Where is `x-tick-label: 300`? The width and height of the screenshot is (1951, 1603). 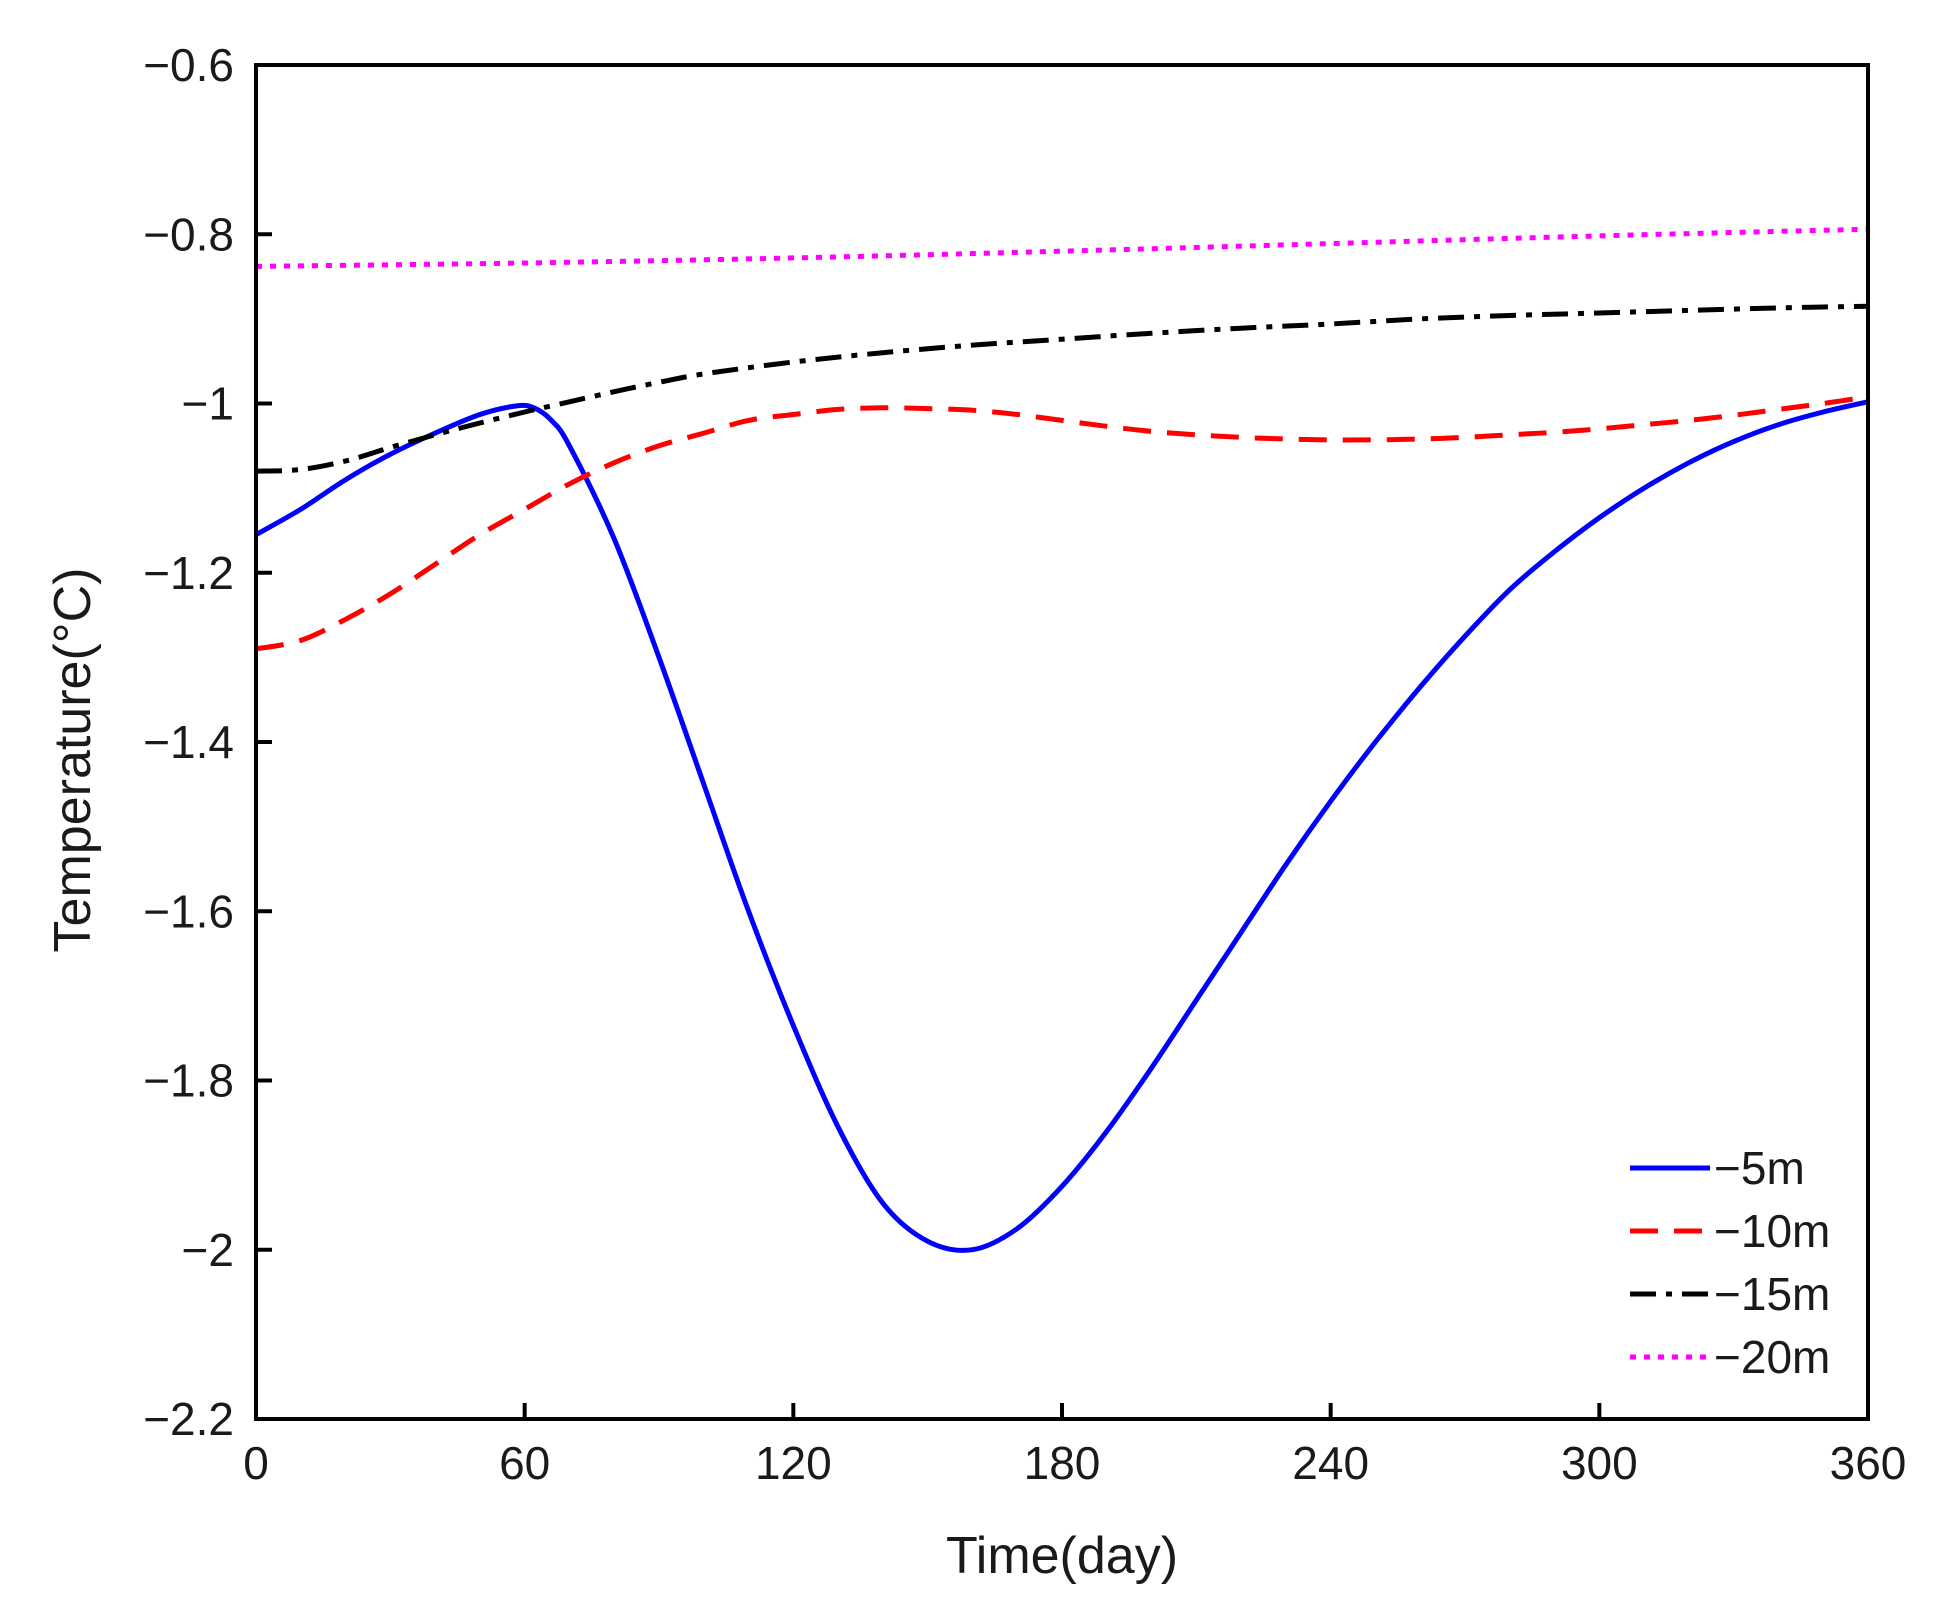 x-tick-label: 300 is located at coordinates (1599, 1463).